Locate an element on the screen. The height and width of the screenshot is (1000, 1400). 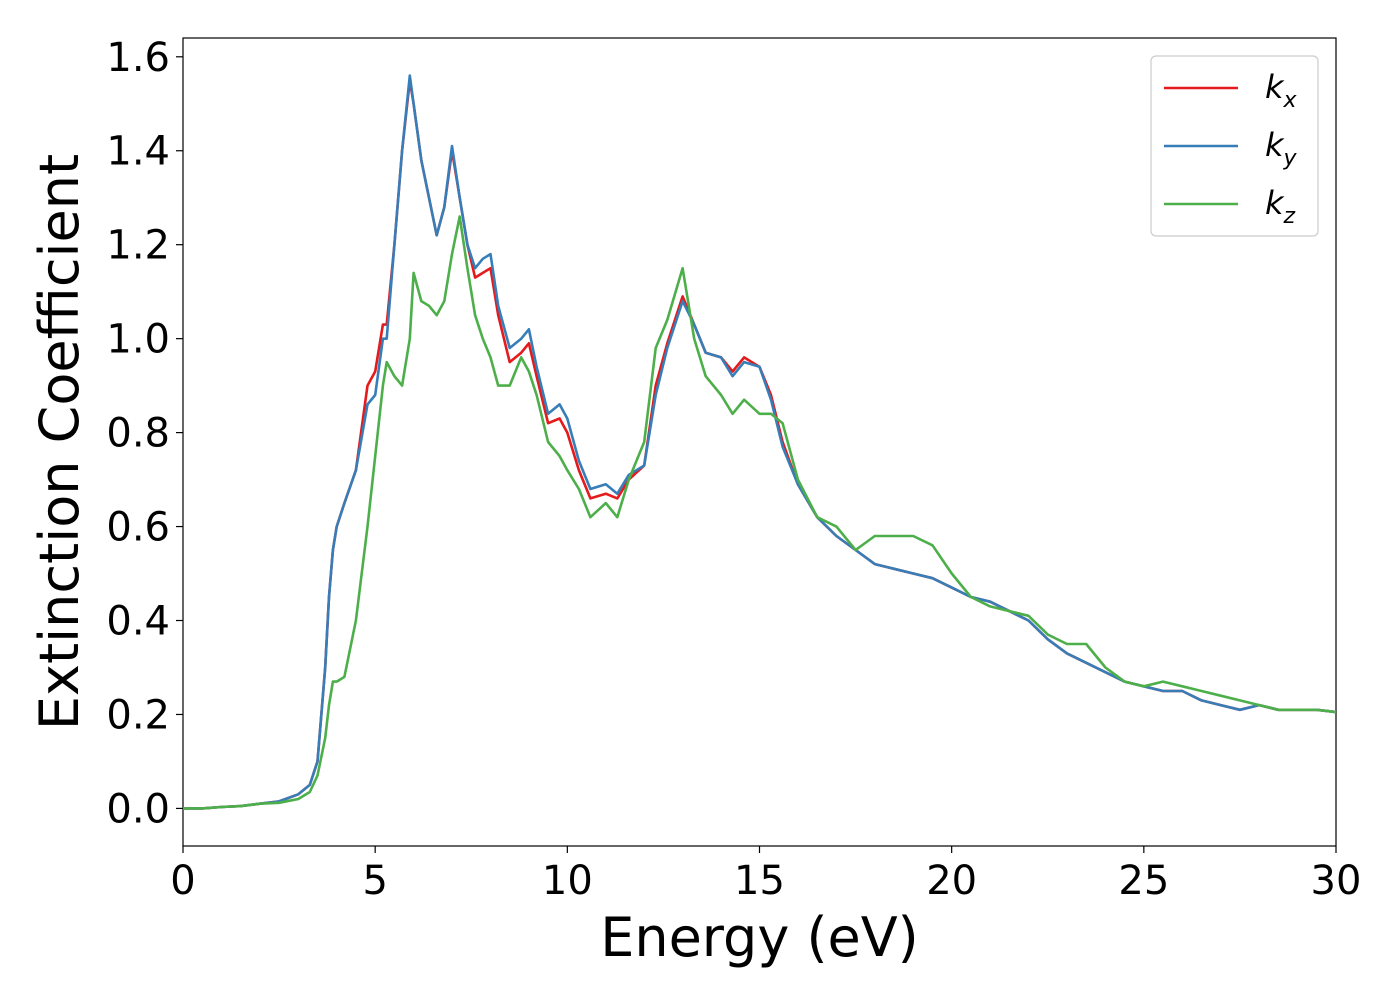
legend-label-x: kx is located at coordinates (1281, 90).